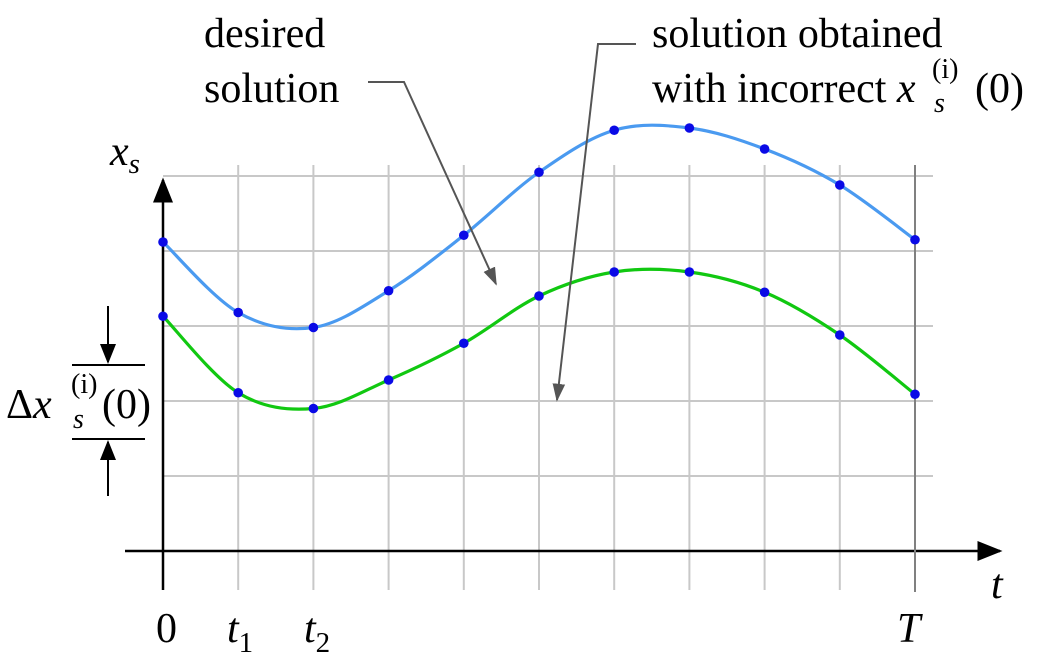  What do you see at coordinates (126, 405) in the screenshot?
I see `delta-label-arg: (0)` at bounding box center [126, 405].